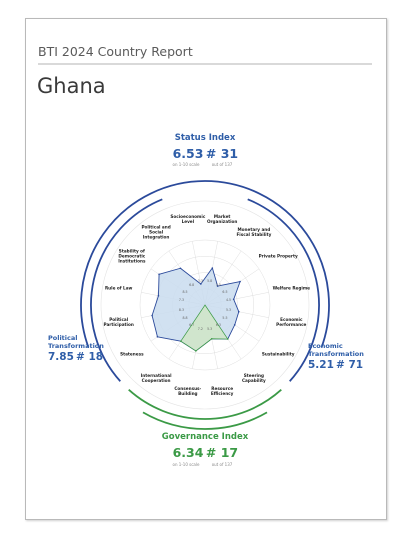 The width and height of the screenshot is (410, 540). What do you see at coordinates (181, 300) in the screenshot?
I see `criterion-value: 7.3` at bounding box center [181, 300].